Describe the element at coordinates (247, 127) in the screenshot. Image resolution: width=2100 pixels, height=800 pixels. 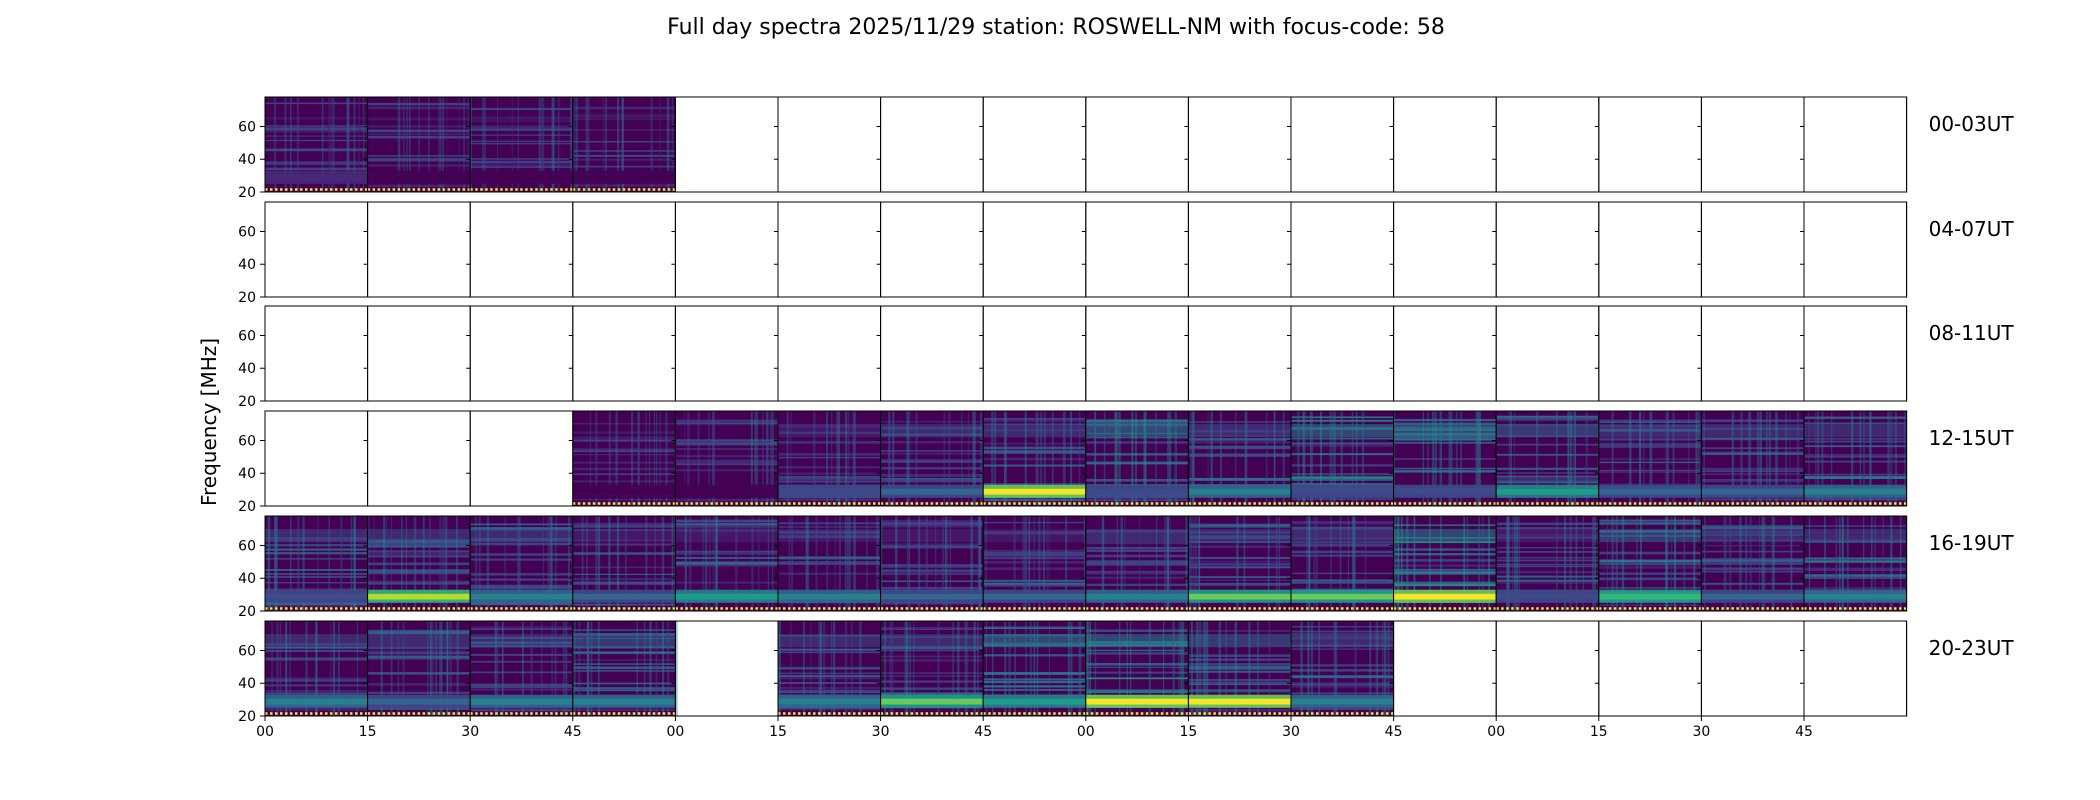
I see `y-tick-label: 60` at that location.